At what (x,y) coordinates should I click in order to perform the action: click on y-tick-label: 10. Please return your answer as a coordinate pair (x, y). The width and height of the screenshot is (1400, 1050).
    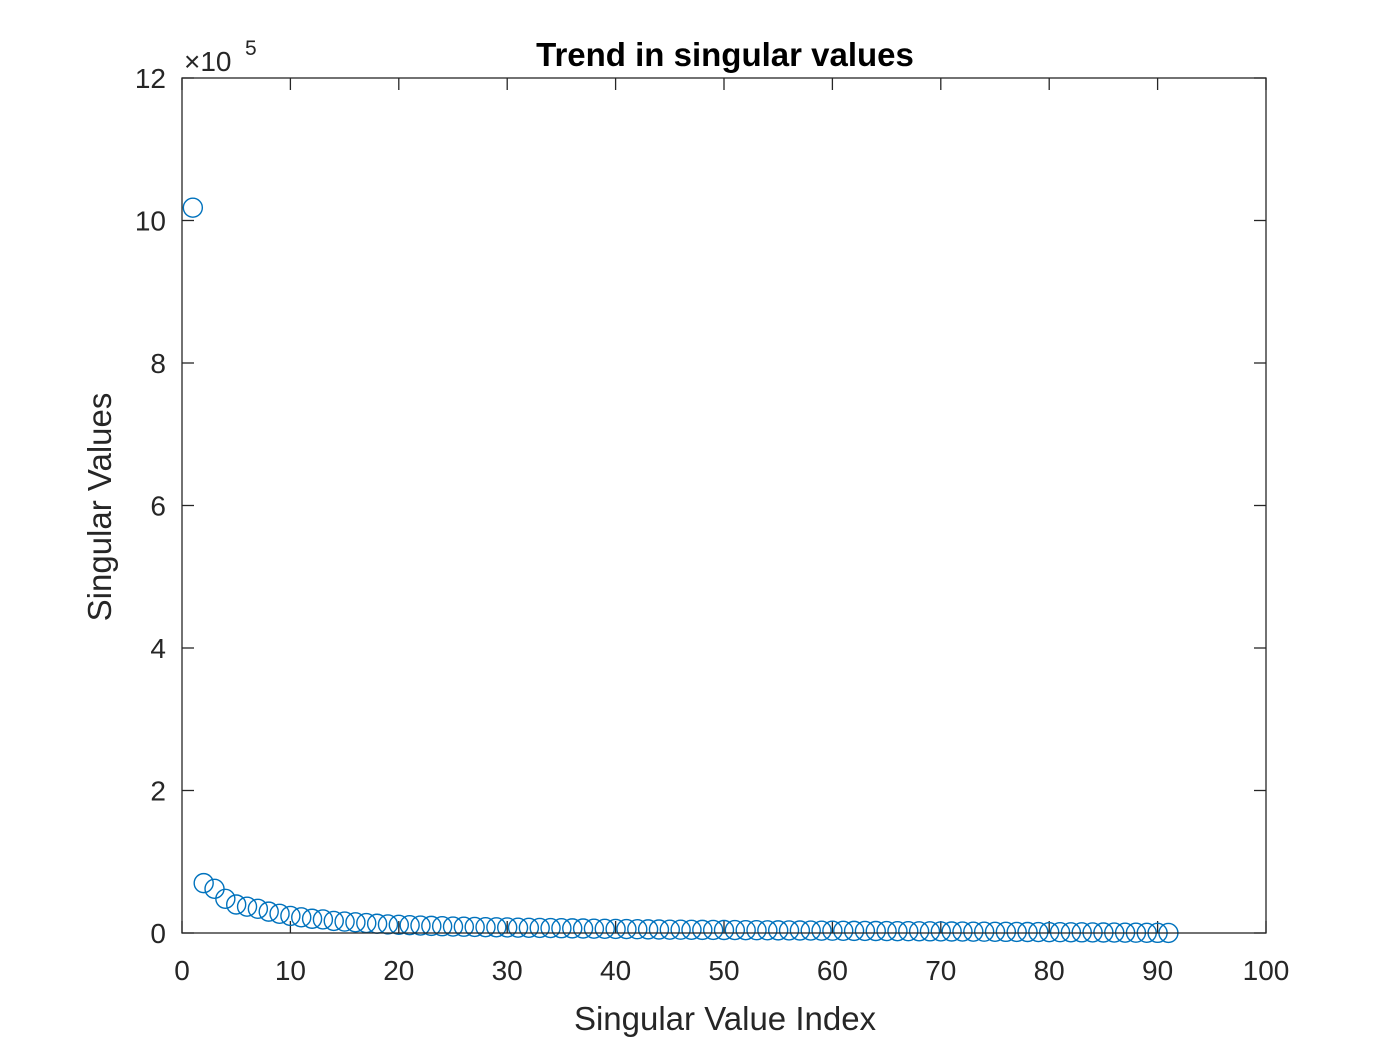
    Looking at the image, I should click on (150, 221).